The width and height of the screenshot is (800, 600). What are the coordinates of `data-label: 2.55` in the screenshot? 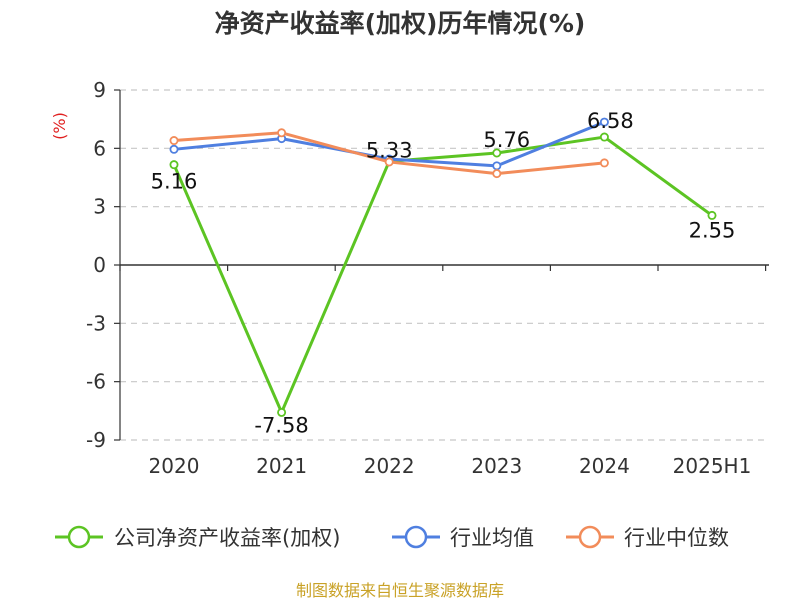 It's located at (712, 230).